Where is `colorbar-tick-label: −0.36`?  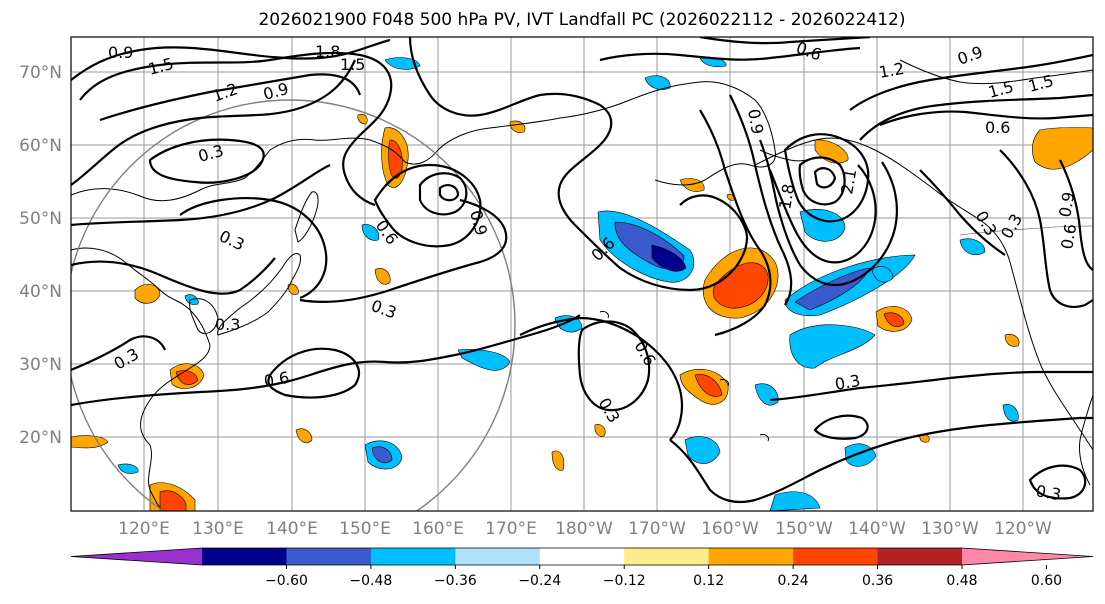
colorbar-tick-label: −0.36 is located at coordinates (455, 581).